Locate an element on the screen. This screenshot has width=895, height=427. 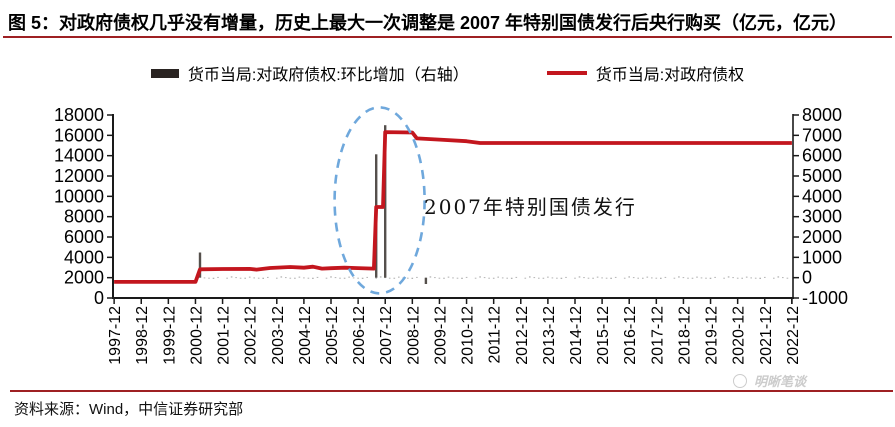
x-tick-label: 2007-12 is located at coordinates (386, 335).